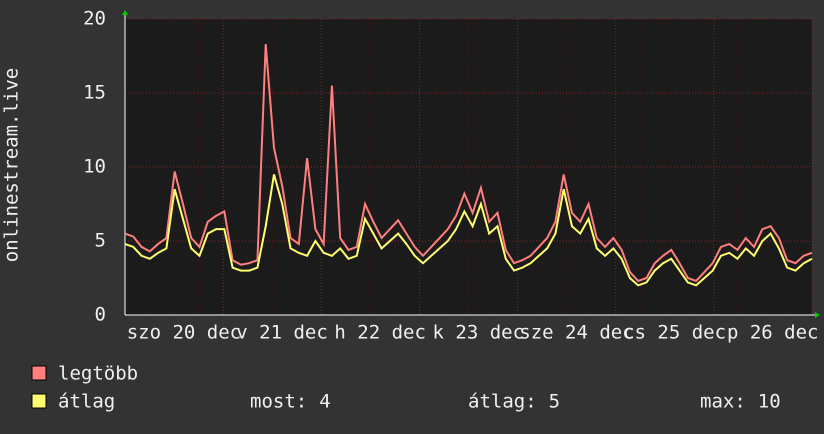 Image resolution: width=824 pixels, height=434 pixels. What do you see at coordinates (125, 12) in the screenshot?
I see `y-arrow` at bounding box center [125, 12].